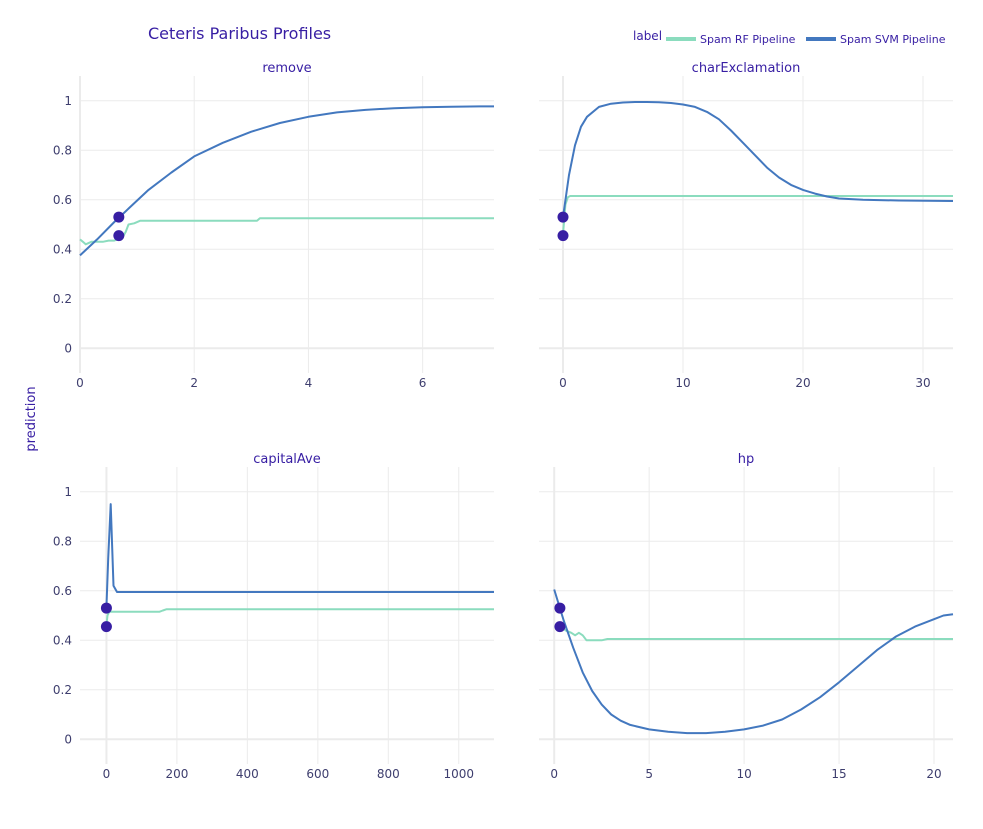 The height and width of the screenshot is (829, 983). Describe the element at coordinates (748, 39) in the screenshot. I see `legend-label-rf: Spam RF Pipeline` at that location.